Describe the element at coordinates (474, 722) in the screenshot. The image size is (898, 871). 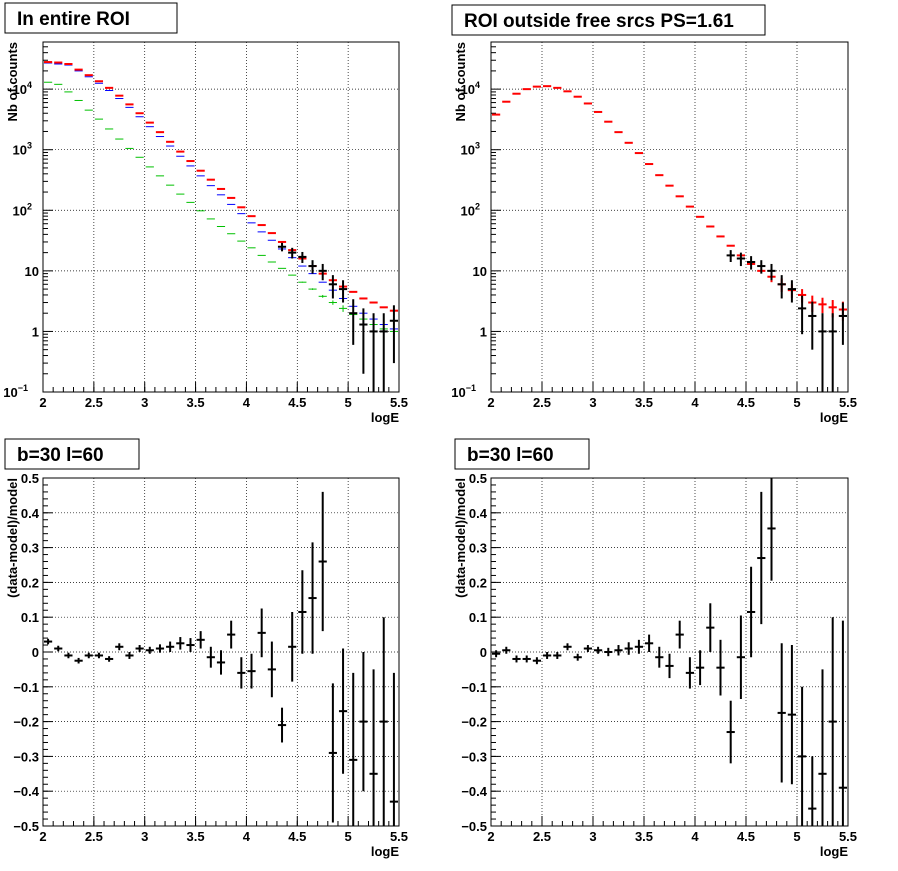
I see `y-tick-label: −0.2` at that location.